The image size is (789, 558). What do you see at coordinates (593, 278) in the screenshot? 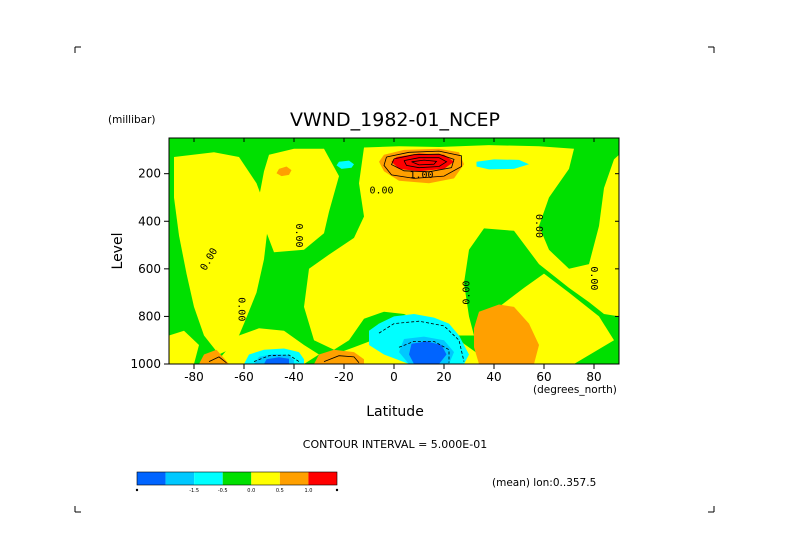
I see `contour-label-7: 0.00` at bounding box center [593, 278].